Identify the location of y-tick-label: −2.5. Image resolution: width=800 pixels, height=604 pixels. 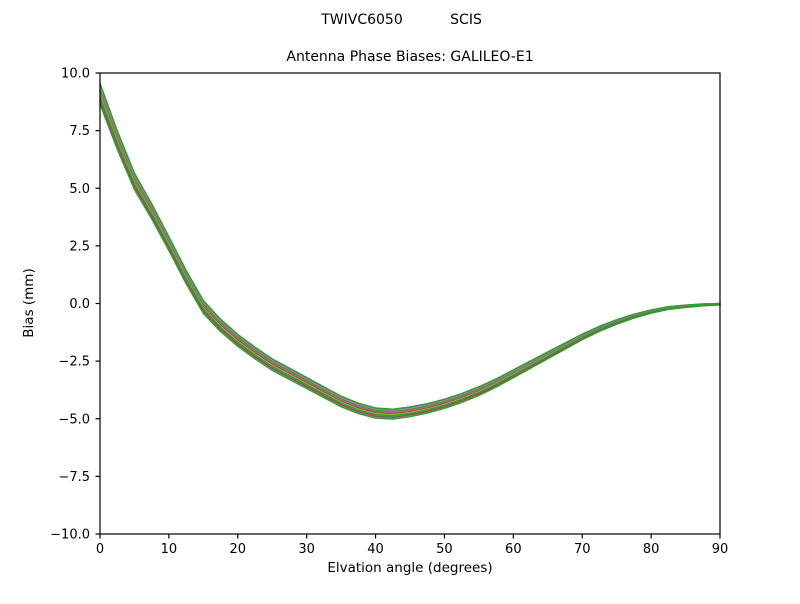
(74, 362).